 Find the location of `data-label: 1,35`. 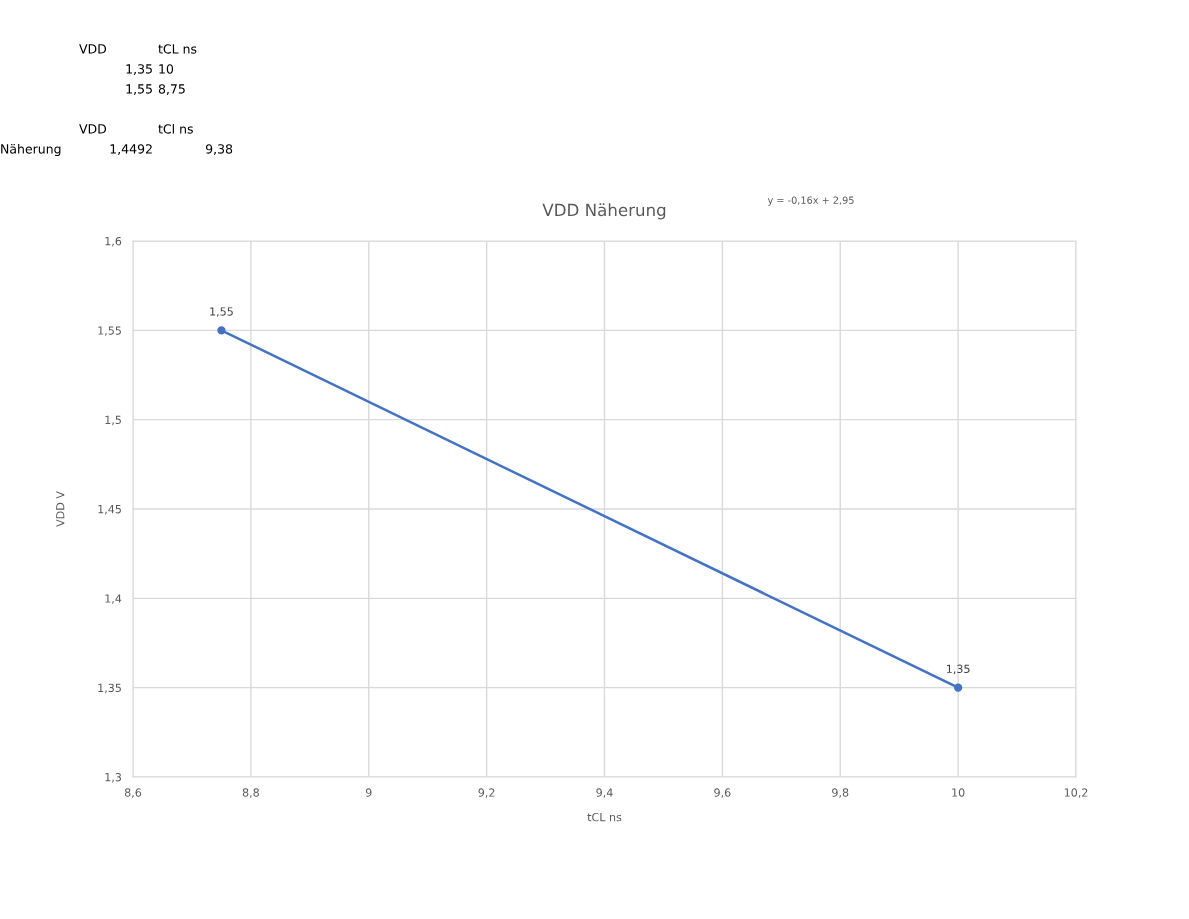

data-label: 1,35 is located at coordinates (958, 669).